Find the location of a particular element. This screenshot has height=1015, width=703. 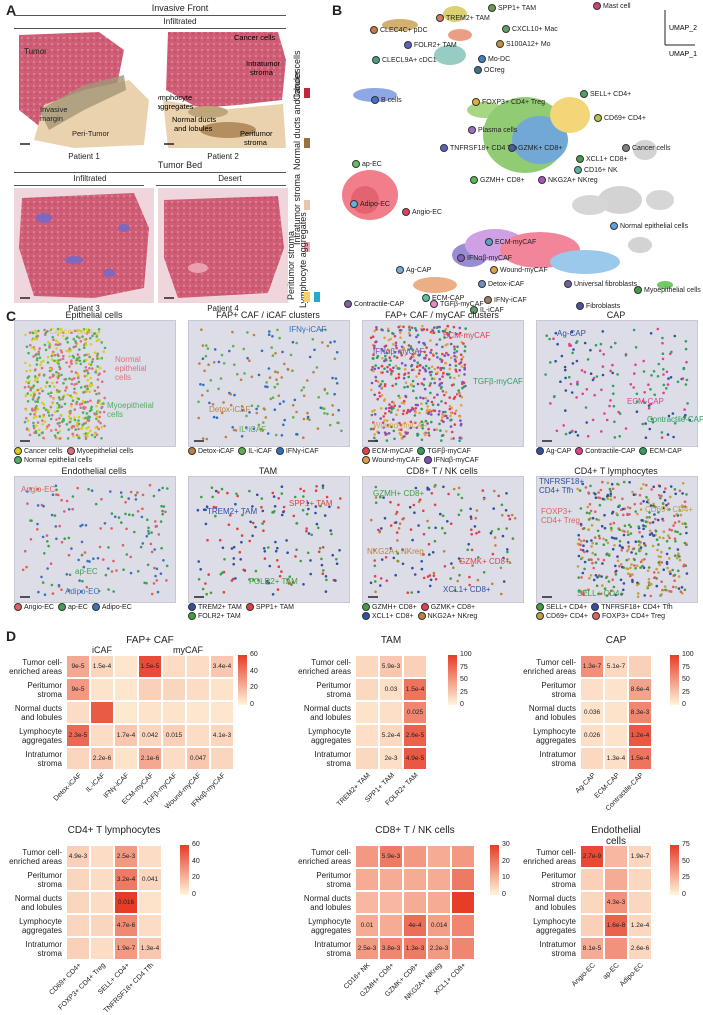

umap-cluster-label: Ag-CAP is located at coordinates (413, 270).